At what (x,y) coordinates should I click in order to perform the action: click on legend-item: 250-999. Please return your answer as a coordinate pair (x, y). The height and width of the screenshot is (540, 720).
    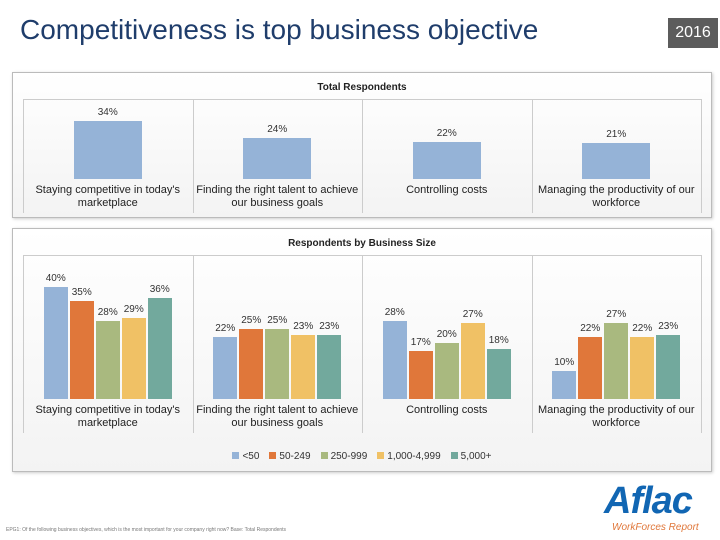
    Looking at the image, I should click on (344, 456).